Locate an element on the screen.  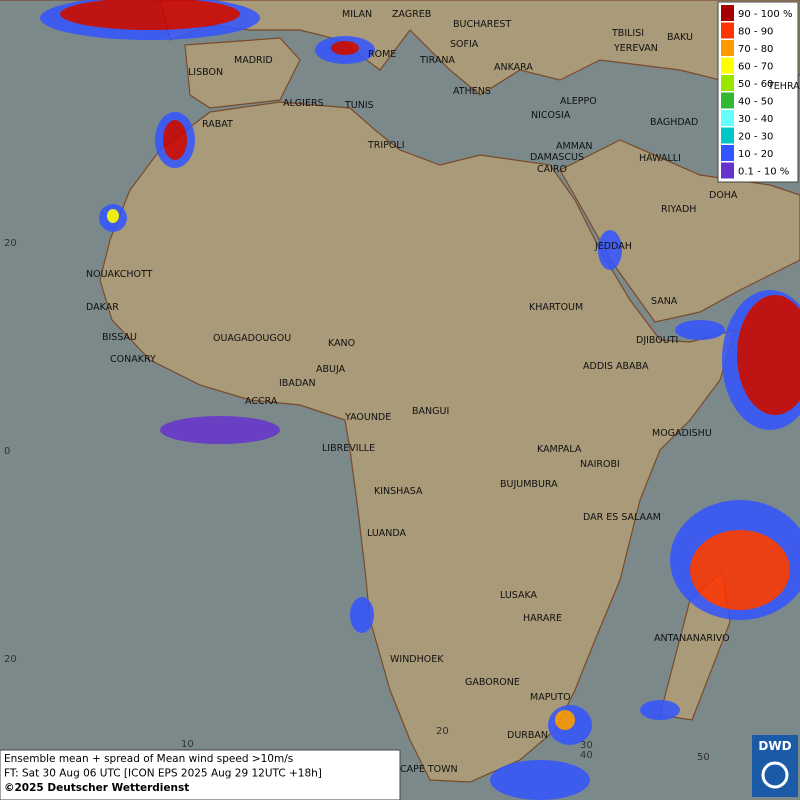
city-label: ANKARA is located at coordinates (513, 67).